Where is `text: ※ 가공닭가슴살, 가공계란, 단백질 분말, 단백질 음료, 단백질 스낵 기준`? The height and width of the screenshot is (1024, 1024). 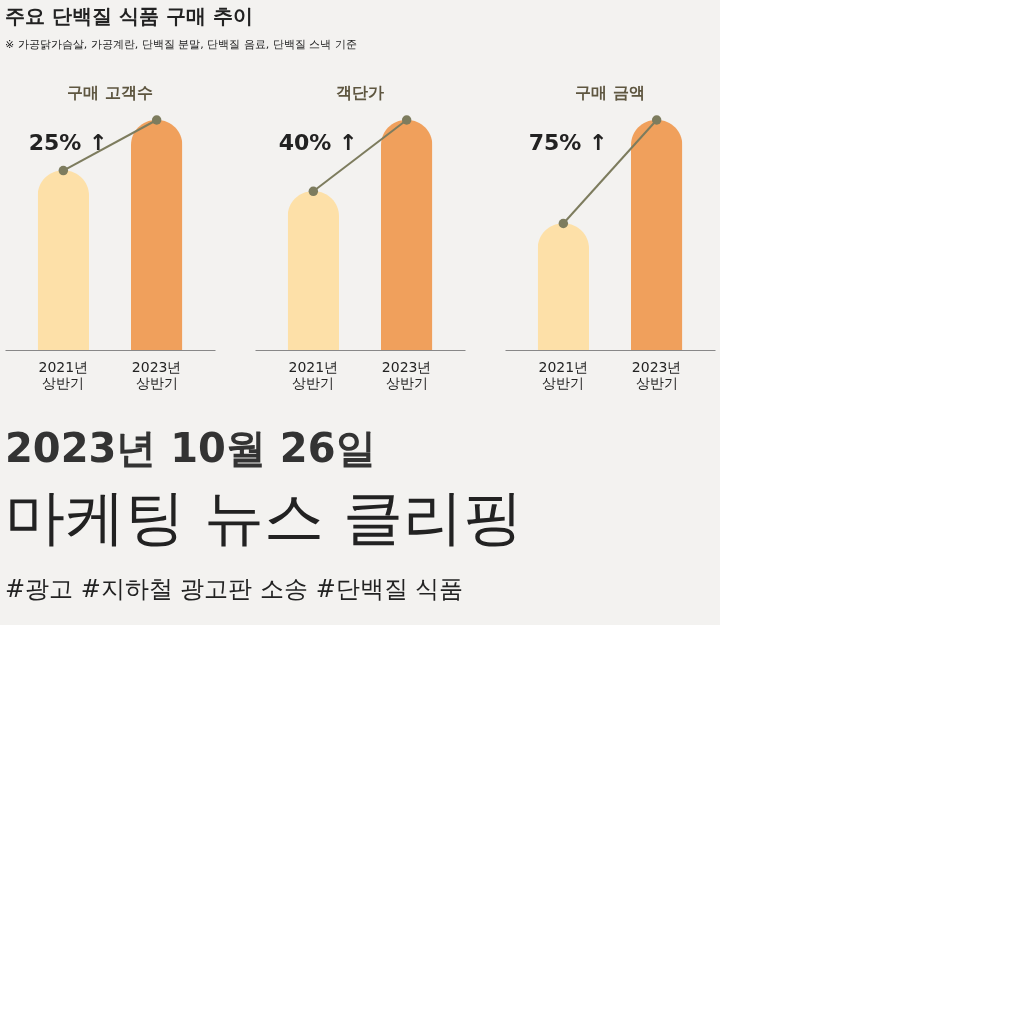 text: ※ 가공닭가슴살, 가공계란, 단백질 분말, 단백질 음료, 단백질 스낵 기준 is located at coordinates (181, 44).